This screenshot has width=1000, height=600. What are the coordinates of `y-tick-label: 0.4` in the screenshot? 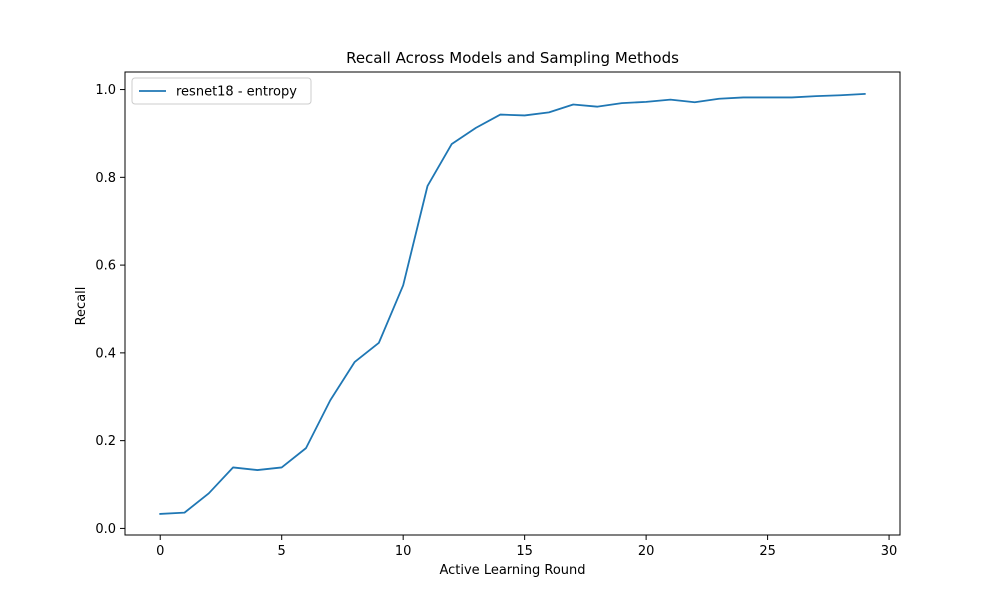 It's located at (105, 353).